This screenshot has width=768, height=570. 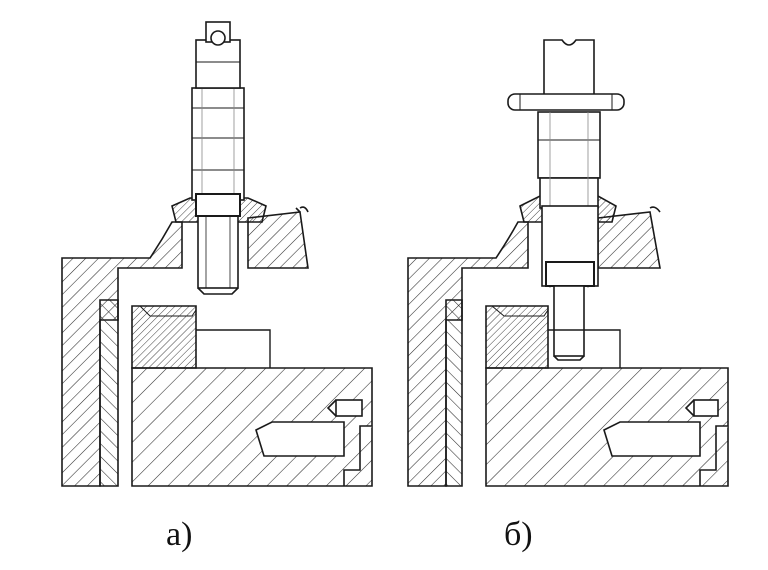 I want to click on caption-b: б), so click(x=518, y=534).